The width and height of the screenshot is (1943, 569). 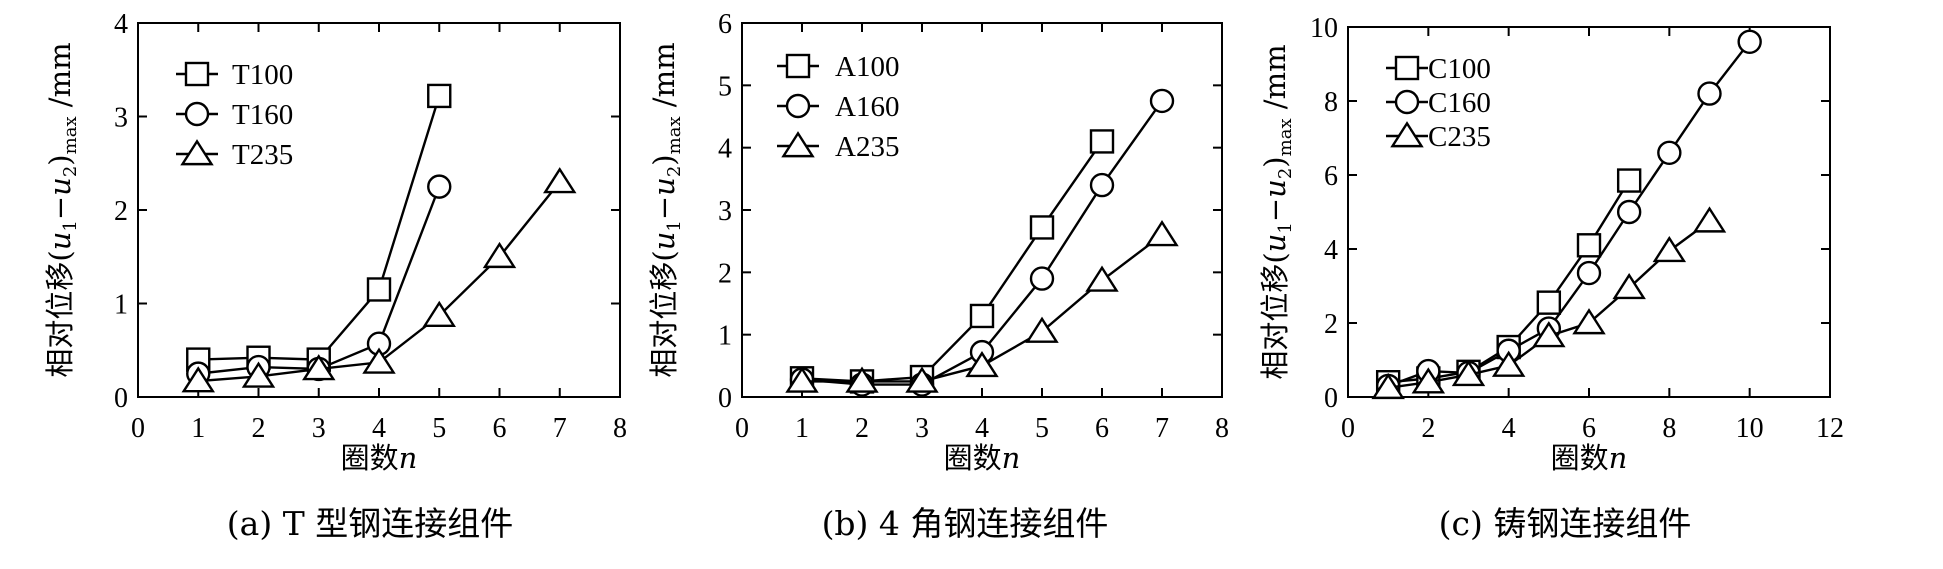 I want to click on panel-caption: (b) 4 角钢连接组件, so click(x=965, y=523).